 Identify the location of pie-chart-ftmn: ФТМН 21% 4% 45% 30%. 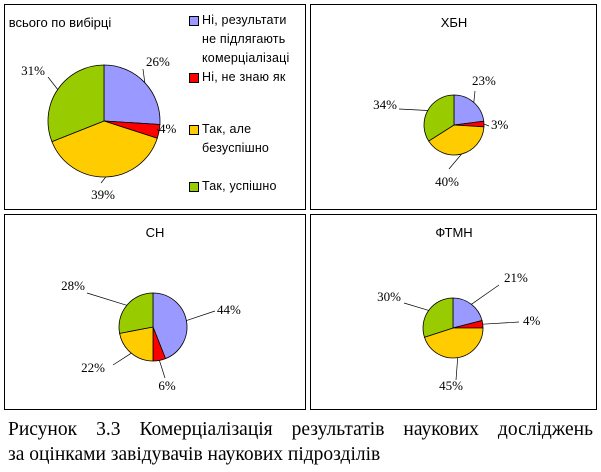
(459, 309).